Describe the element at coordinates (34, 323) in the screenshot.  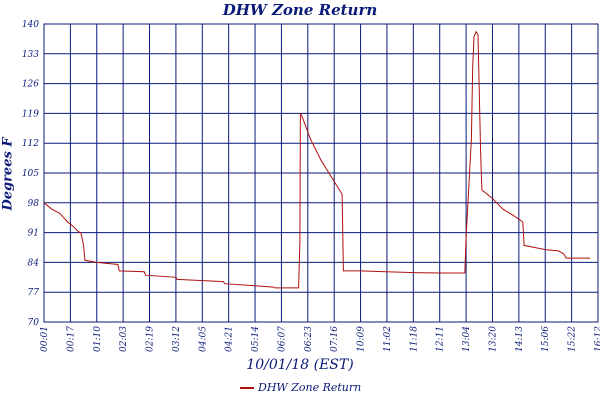
I see `y-tick-label: 70` at that location.